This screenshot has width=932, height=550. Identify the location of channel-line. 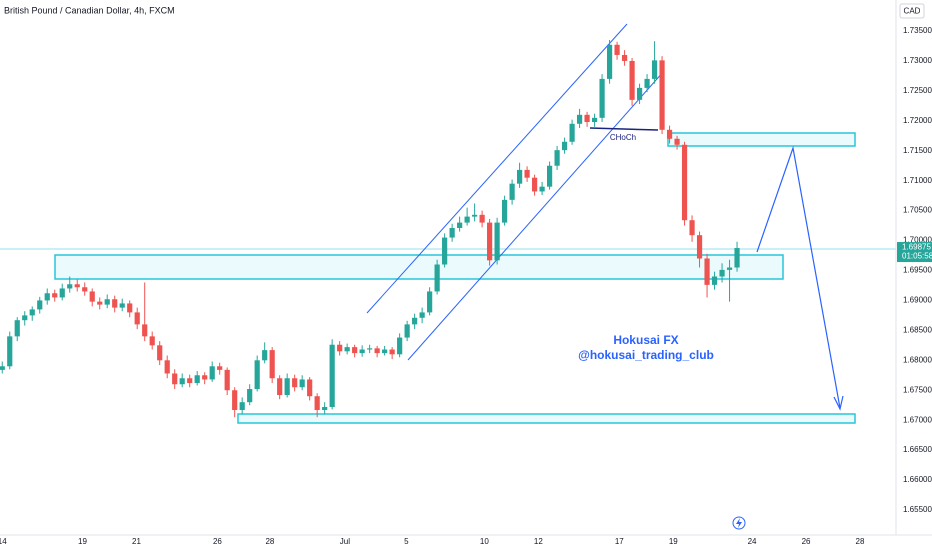
(497, 168).